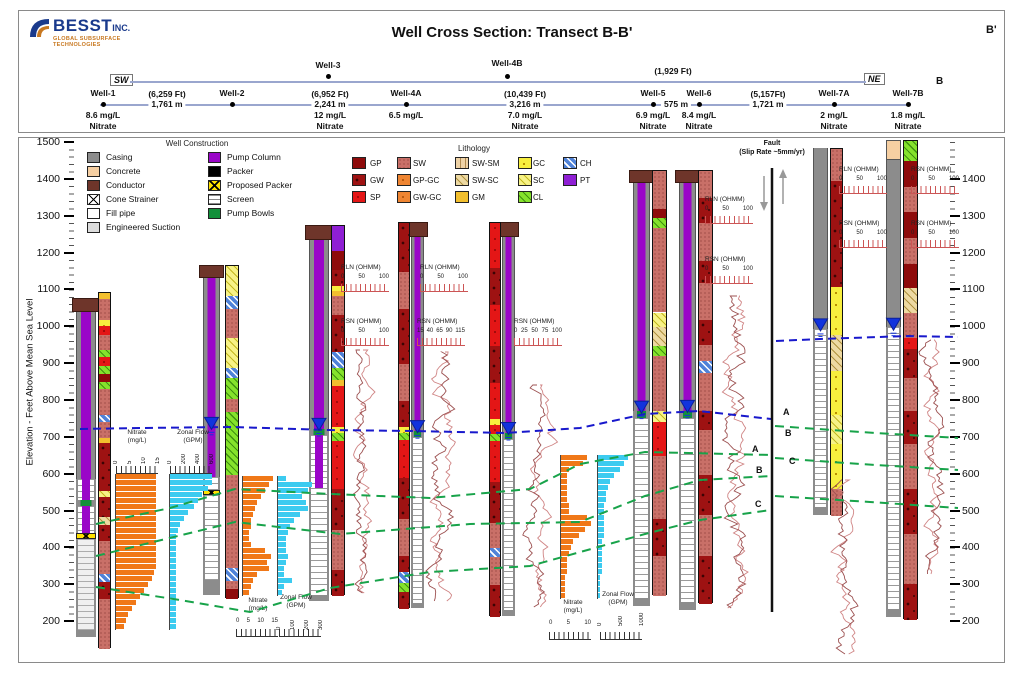 Image resolution: width=1024 pixels, height=678 pixels. What do you see at coordinates (441, 331) in the screenshot?
I see `log-scale: 15 40 65 90 115` at bounding box center [441, 331].